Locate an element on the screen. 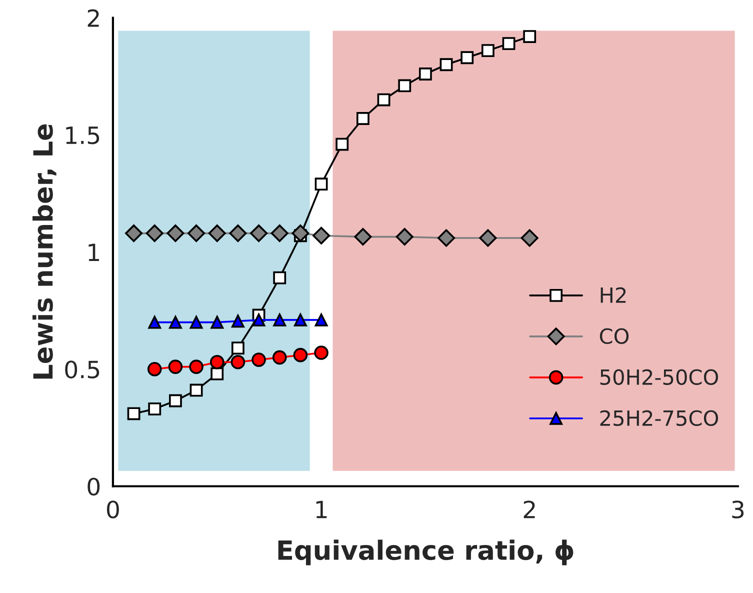 The width and height of the screenshot is (753, 593). y-tick-label: 2 is located at coordinates (93, 18).